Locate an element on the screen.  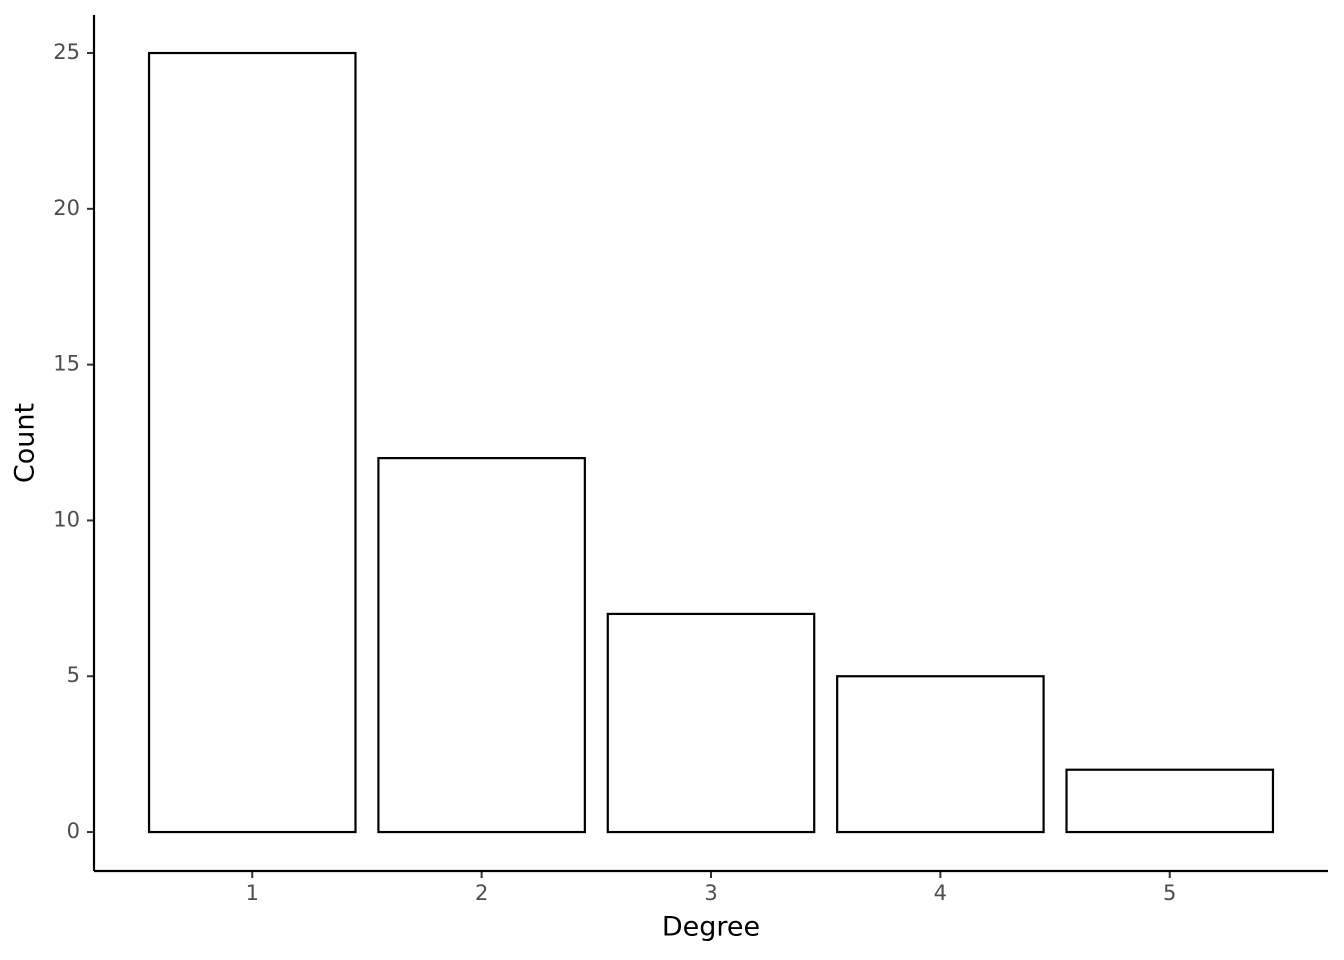
x-tick-label: 4 is located at coordinates (940, 893).